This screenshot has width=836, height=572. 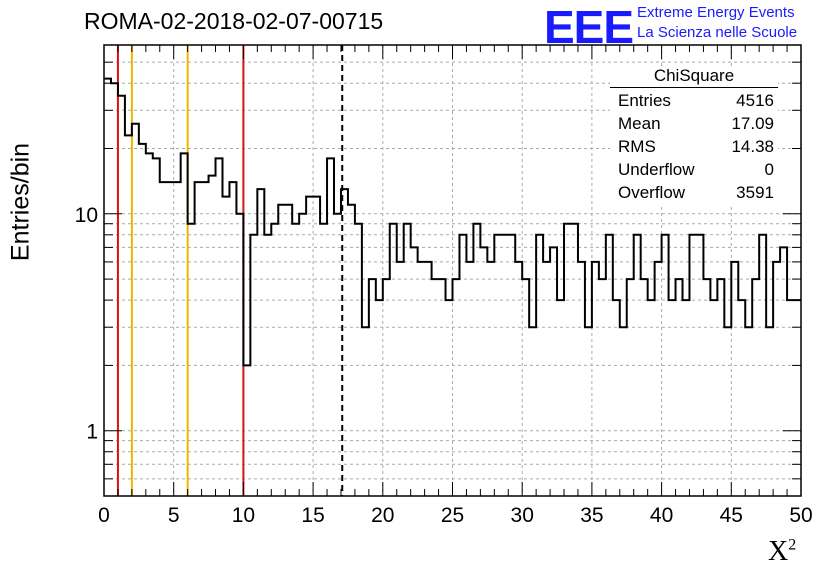 What do you see at coordinates (104, 515) in the screenshot?
I see `x-tick-label: 0` at bounding box center [104, 515].